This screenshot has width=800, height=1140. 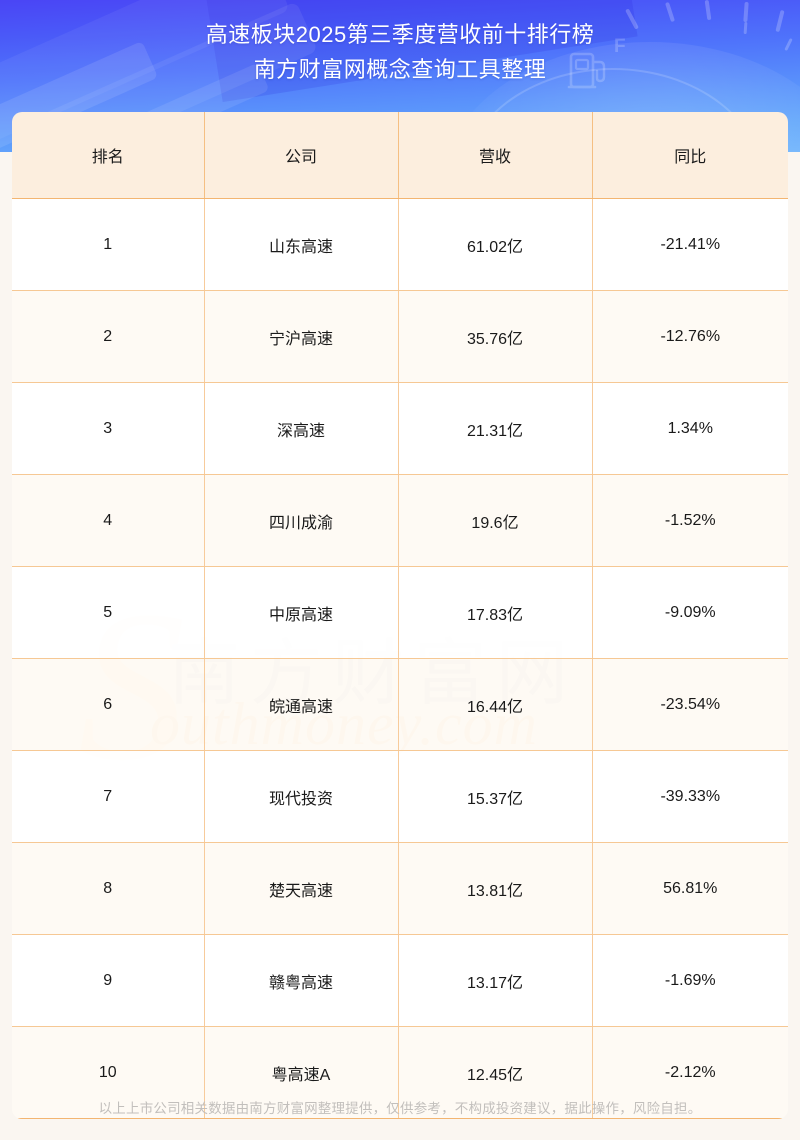 I want to click on table-row: 7 现代投资 15.37亿 -39.33%, so click(x=400, y=796).